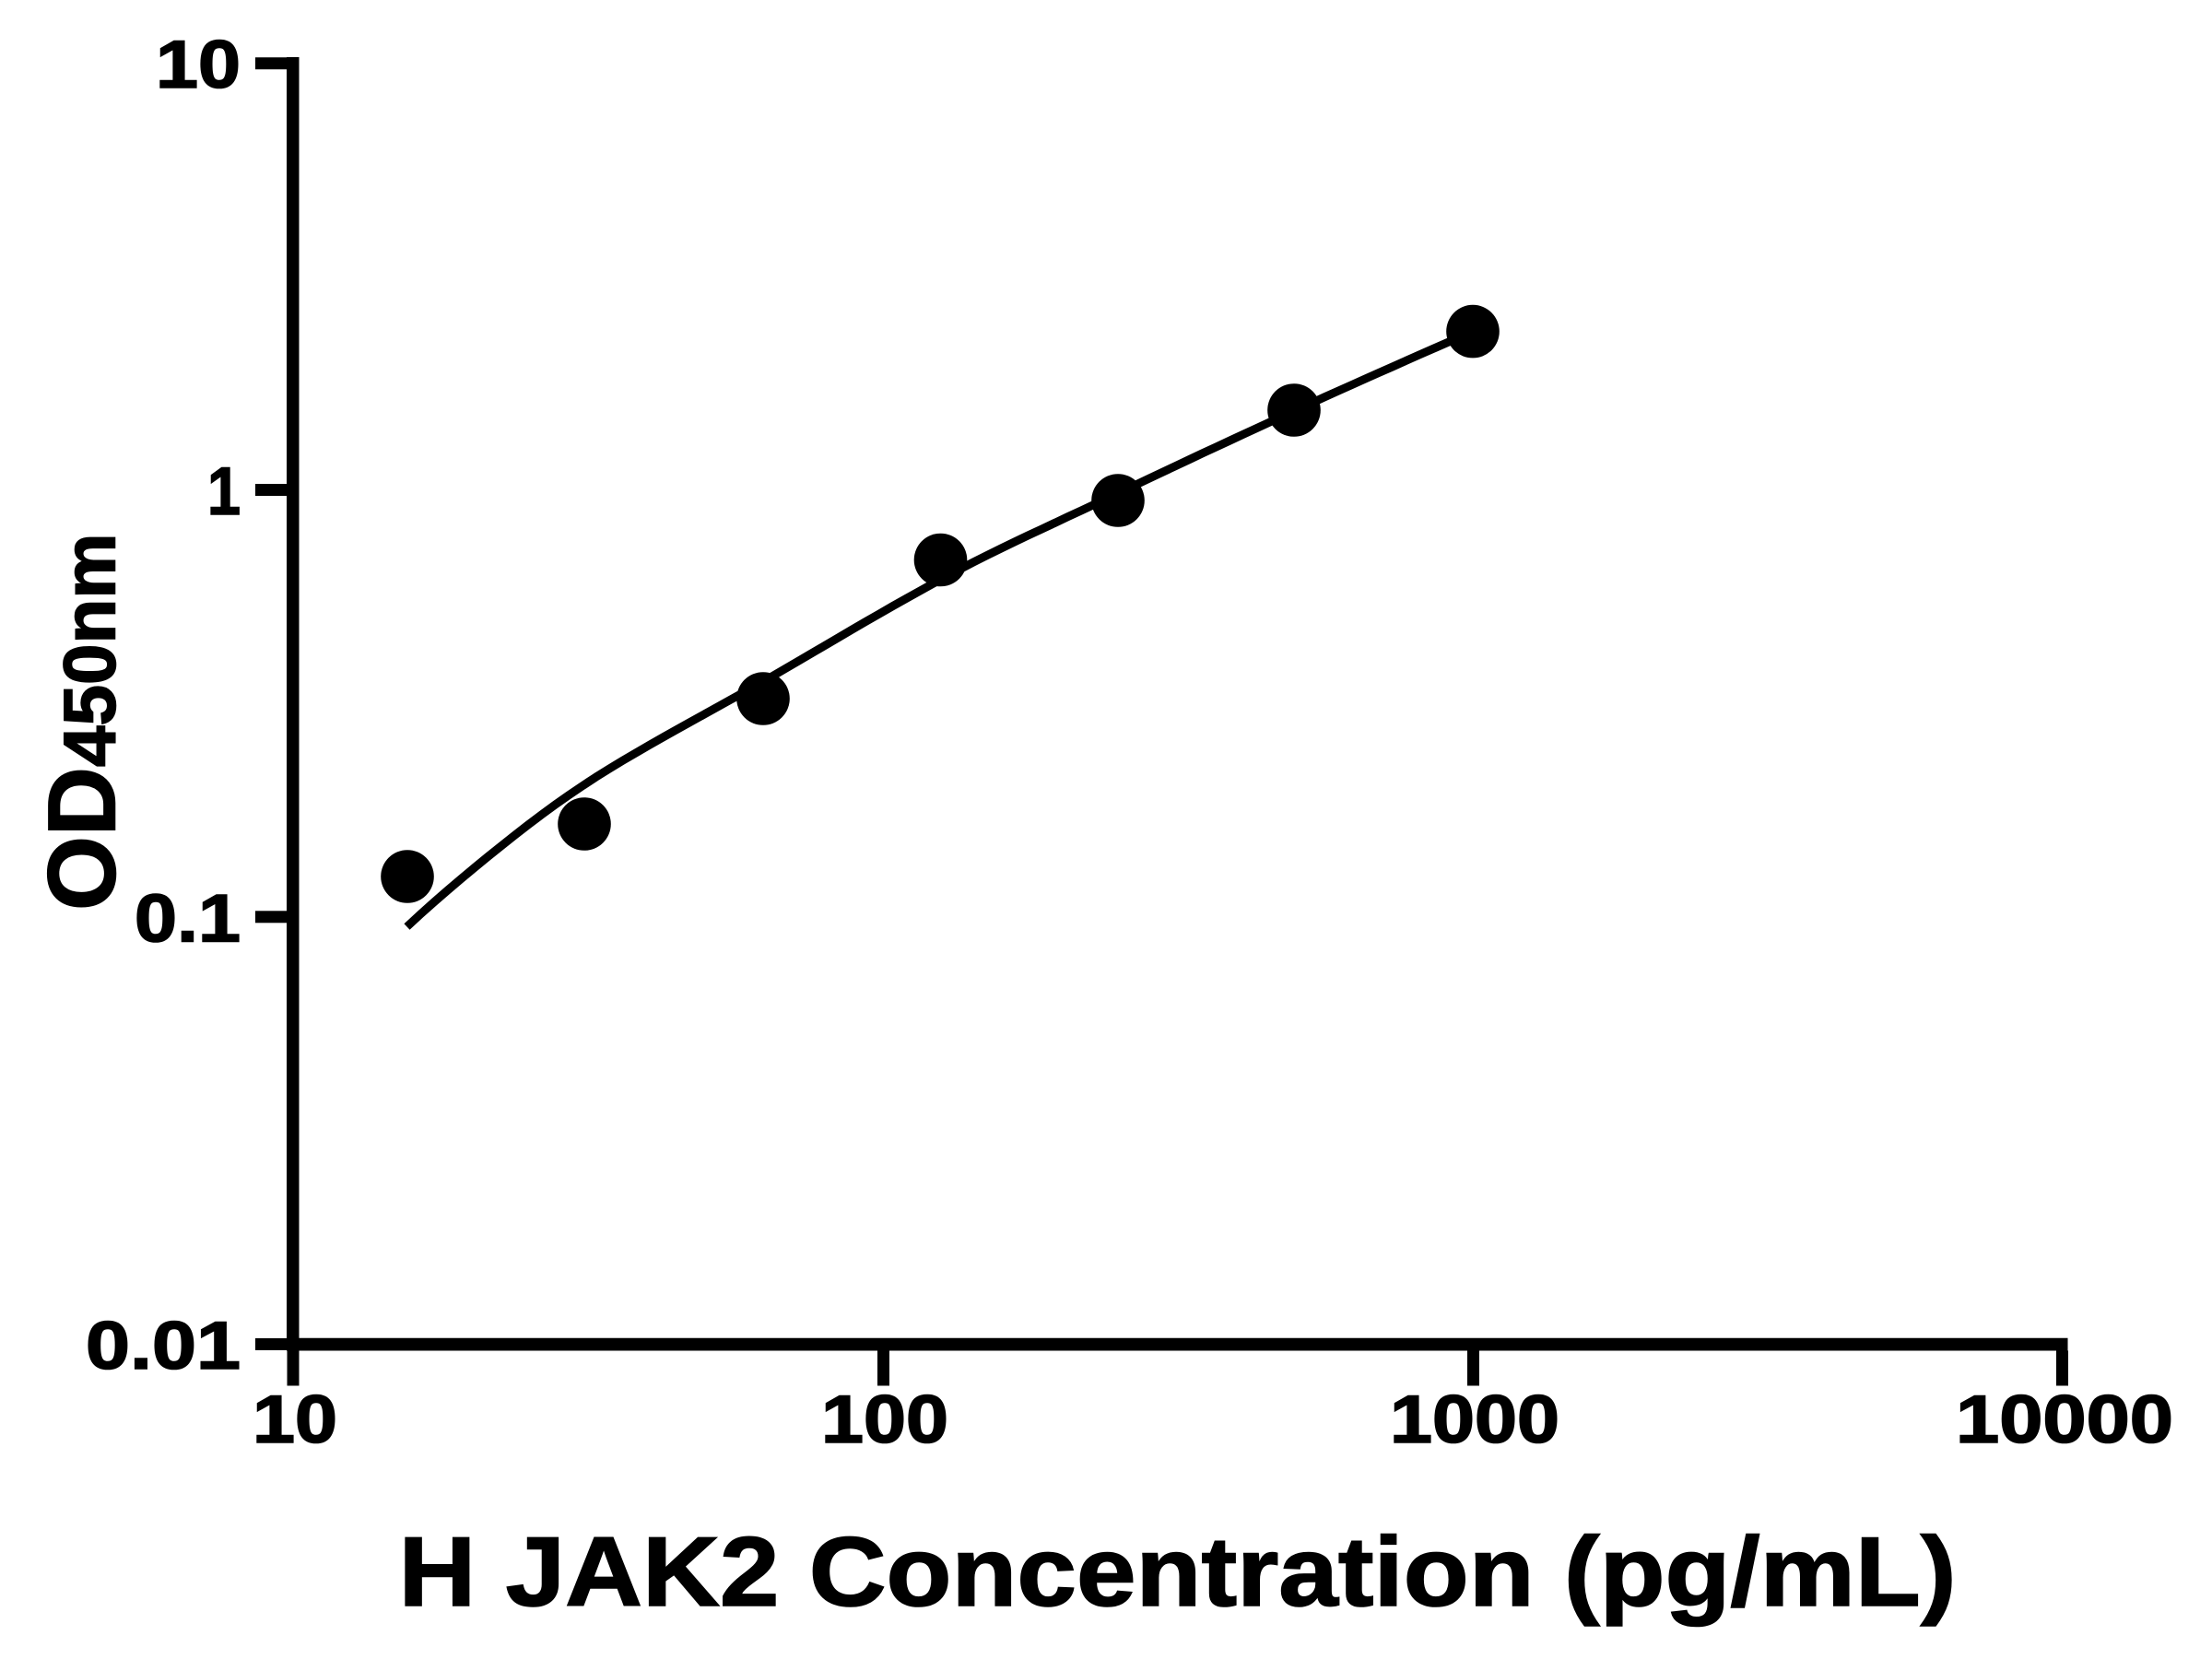 This screenshot has height=1659, width=2212. Describe the element at coordinates (82, 722) in the screenshot. I see `svg-text: OD450nm` at that location.